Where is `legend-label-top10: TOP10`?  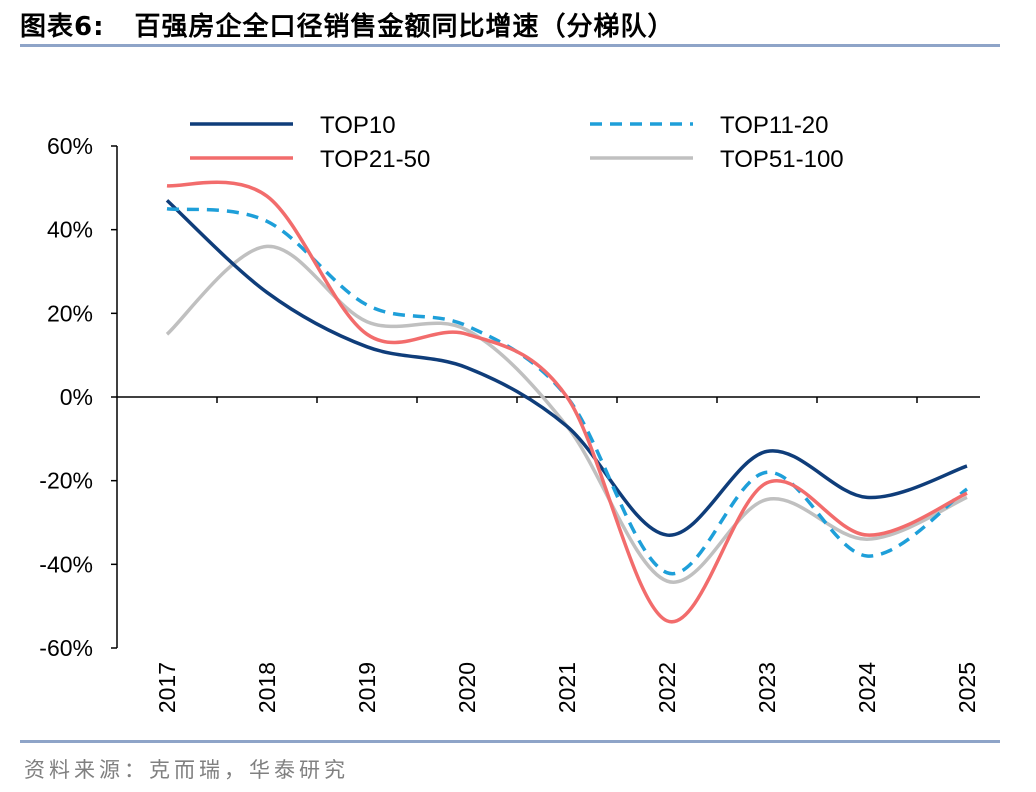 legend-label-top10: TOP10 is located at coordinates (358, 125).